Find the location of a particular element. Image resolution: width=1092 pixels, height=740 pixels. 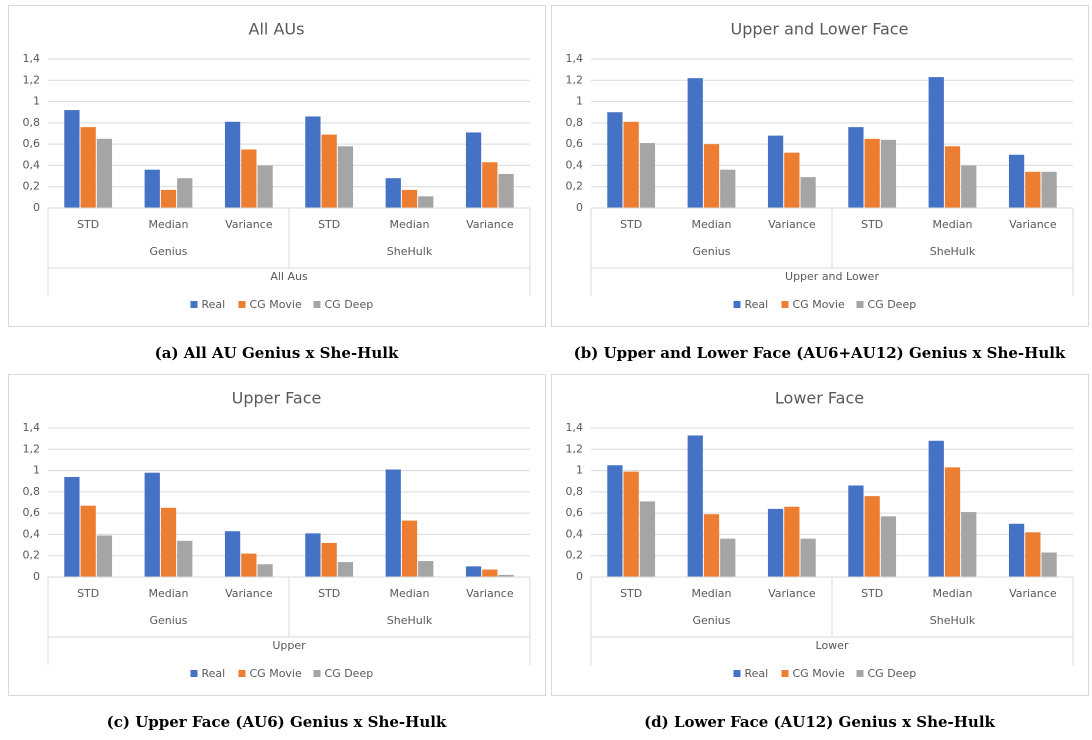

y-tick-label: 1,4 is located at coordinates (32, 427).